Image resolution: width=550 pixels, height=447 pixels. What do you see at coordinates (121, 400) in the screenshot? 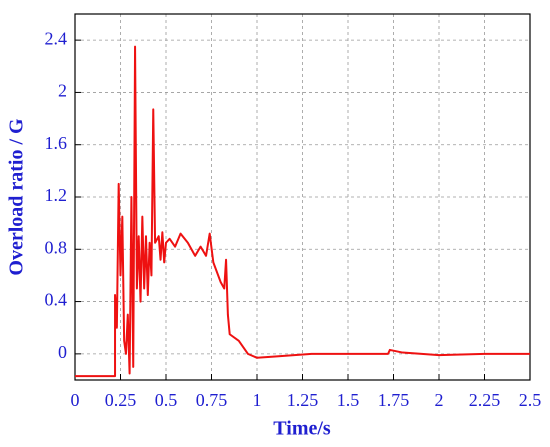
I see `x-tick-label: 0.25` at bounding box center [121, 400].